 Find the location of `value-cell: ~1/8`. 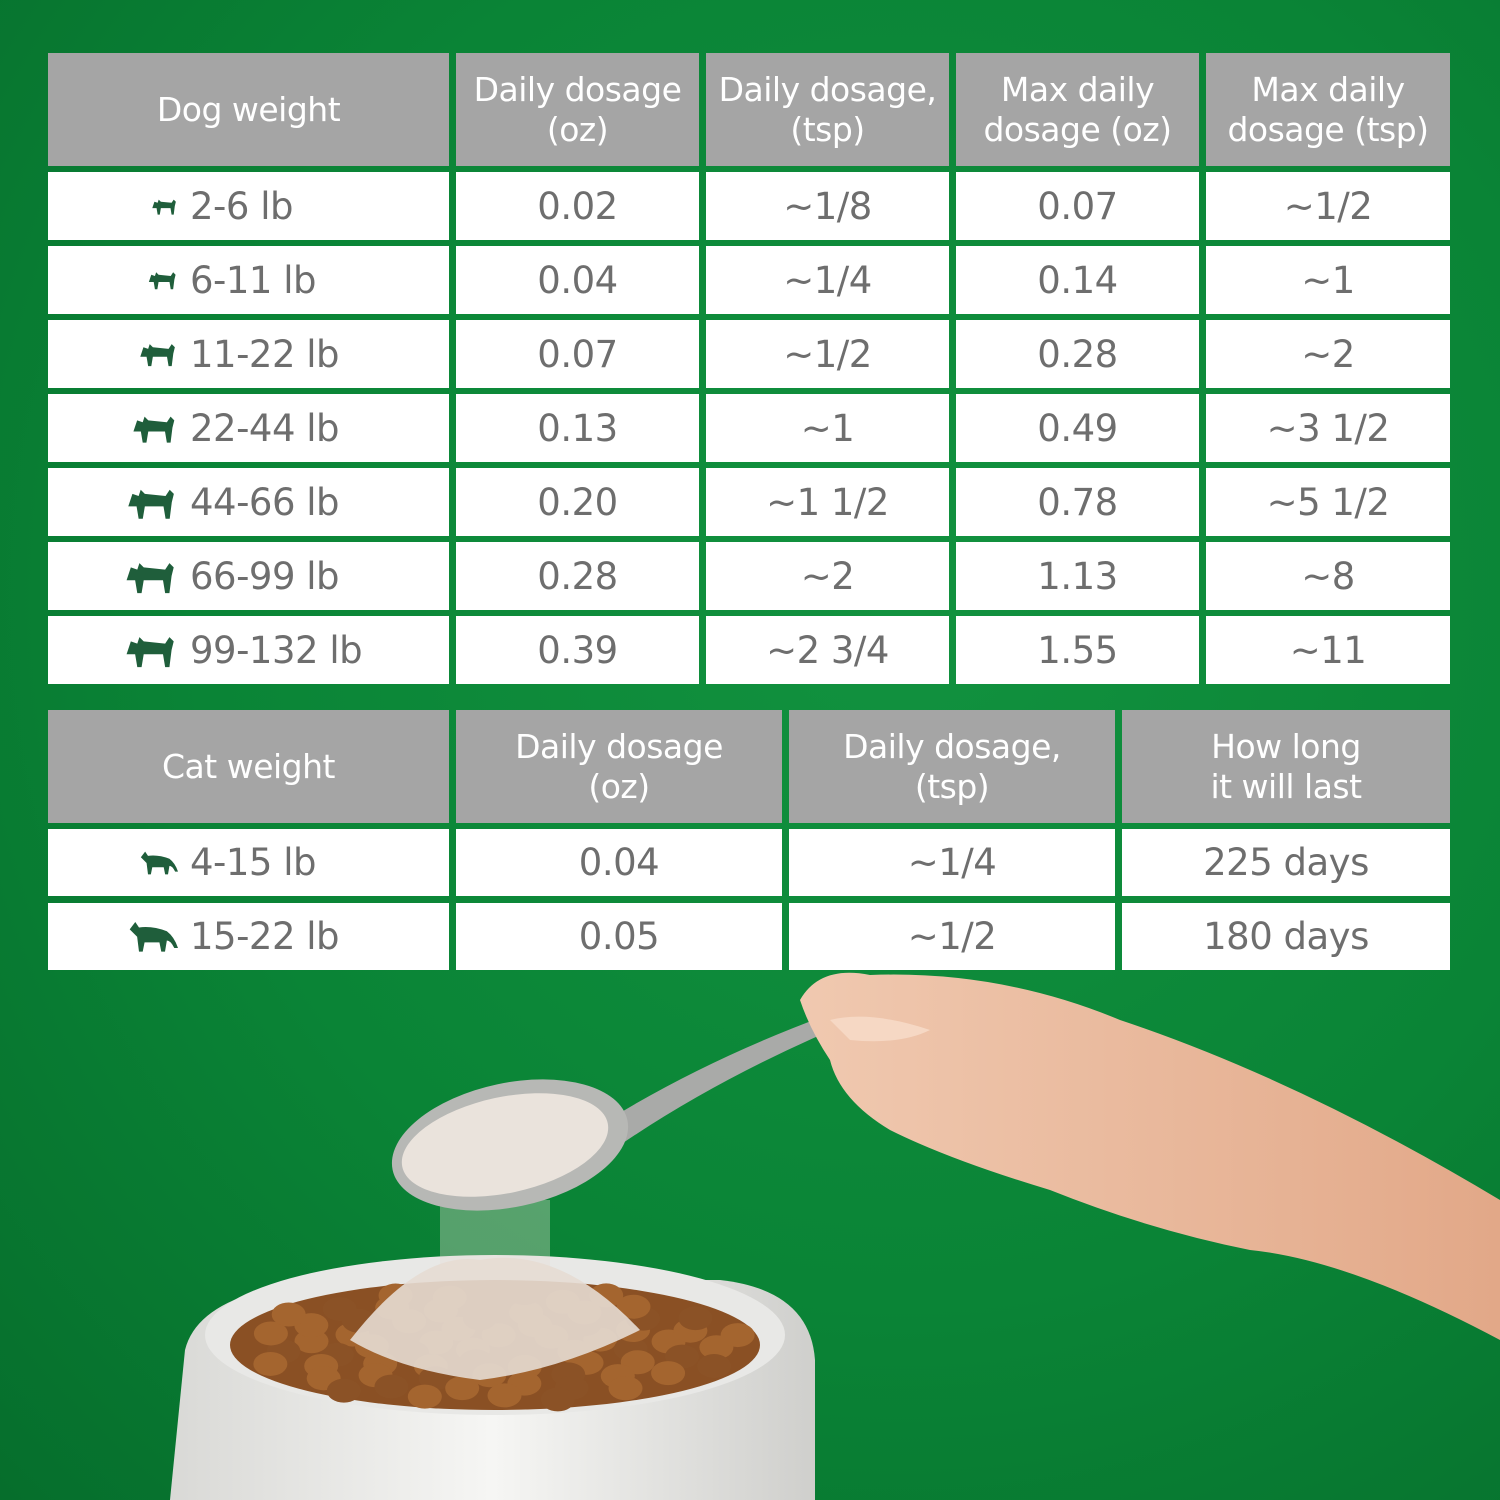

value-cell: ~1/8 is located at coordinates (827, 206).